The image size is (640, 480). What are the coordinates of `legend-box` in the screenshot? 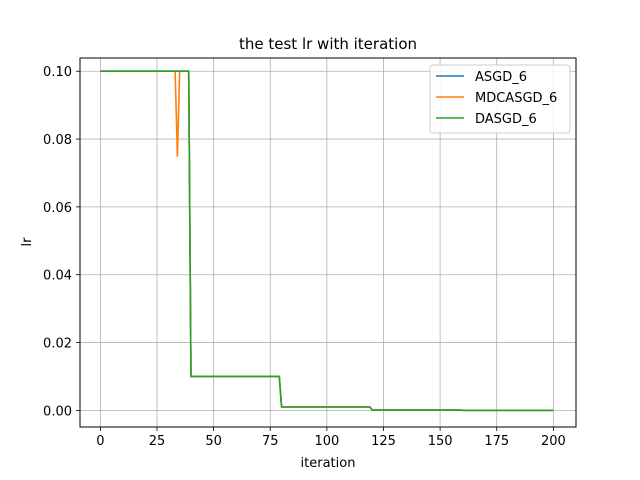 It's located at (500, 99).